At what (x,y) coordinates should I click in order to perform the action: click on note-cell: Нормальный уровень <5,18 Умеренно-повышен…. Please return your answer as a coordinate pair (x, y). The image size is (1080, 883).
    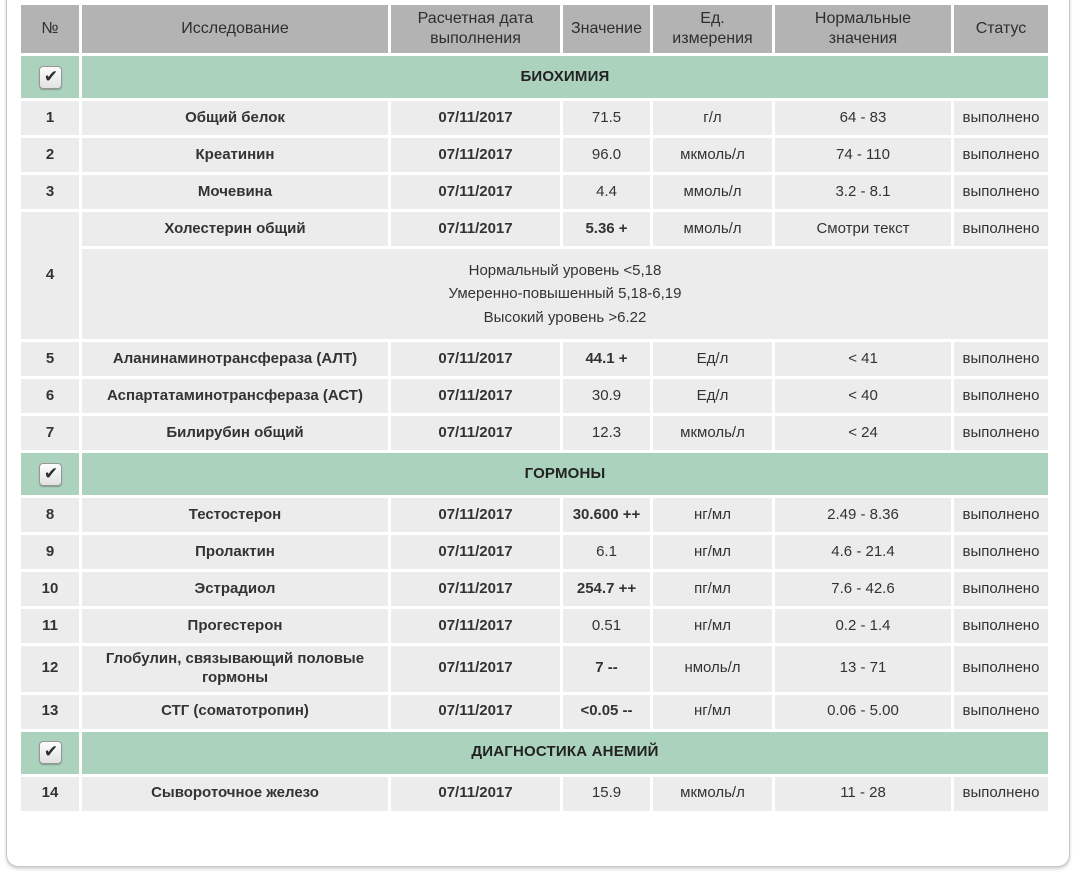
    Looking at the image, I should click on (565, 294).